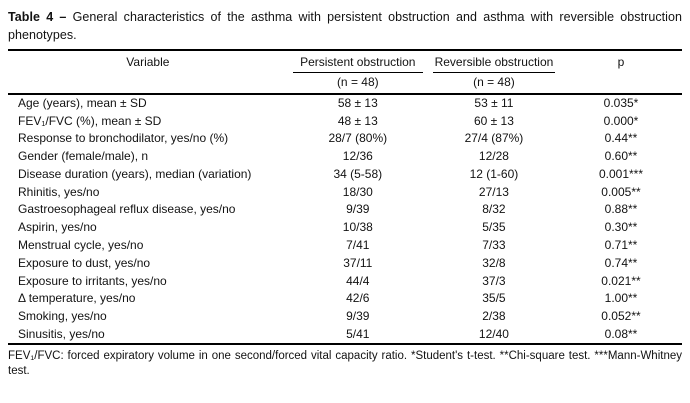  Describe the element at coordinates (90, 120) in the screenshot. I see `cell-variable: FEV₁/FVC (%), mean ± SD` at that location.